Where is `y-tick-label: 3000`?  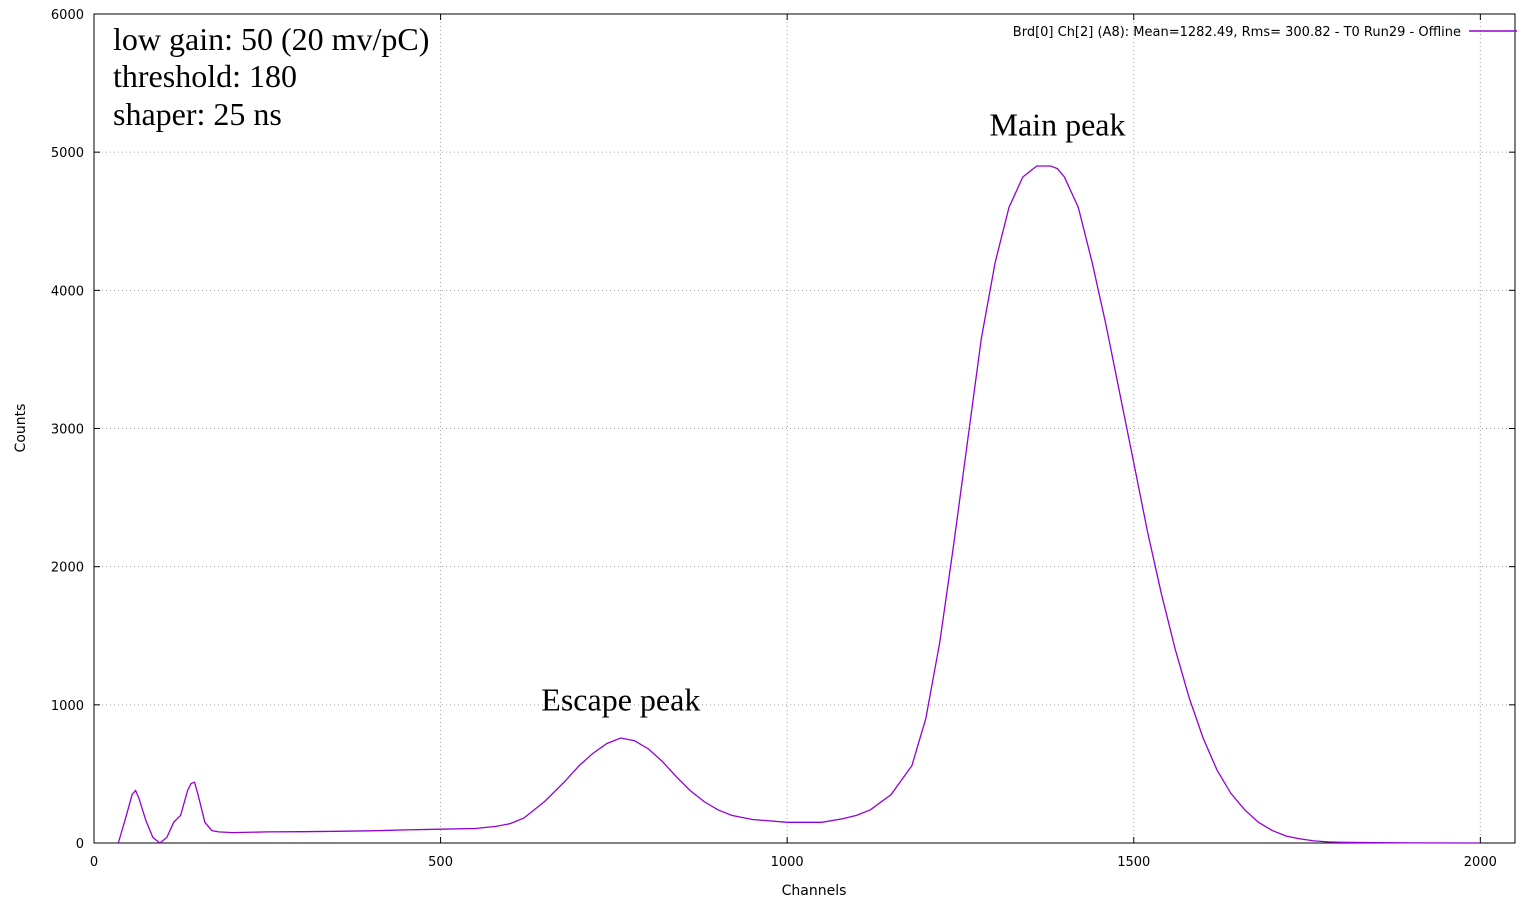
y-tick-label: 3000 is located at coordinates (67, 430).